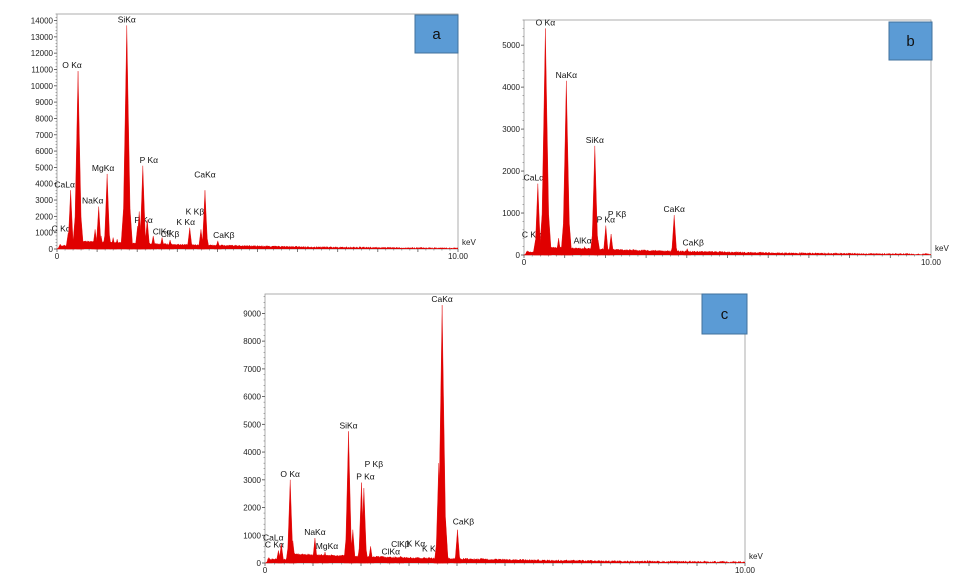 Image resolution: width=974 pixels, height=586 pixels. What do you see at coordinates (42, 86) in the screenshot?
I see `y-tick-label: 10000` at bounding box center [42, 86].